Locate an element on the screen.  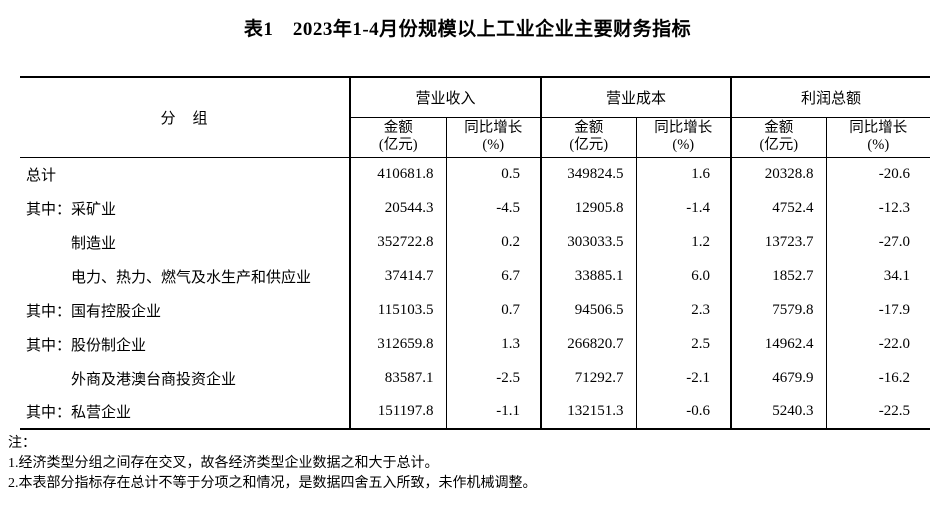
row-label: 其中：采矿业 is located at coordinates (185, 208).